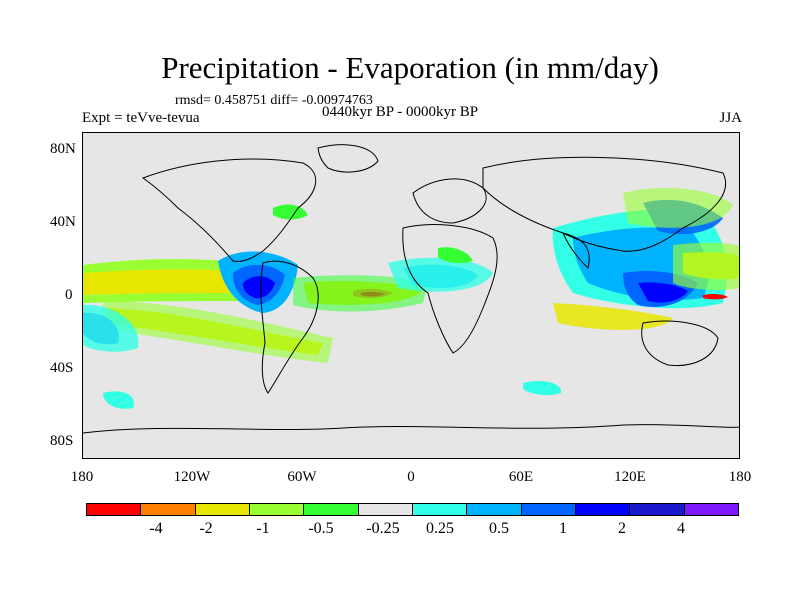  I want to click on africa-sahel-cyan, so click(440, 274).